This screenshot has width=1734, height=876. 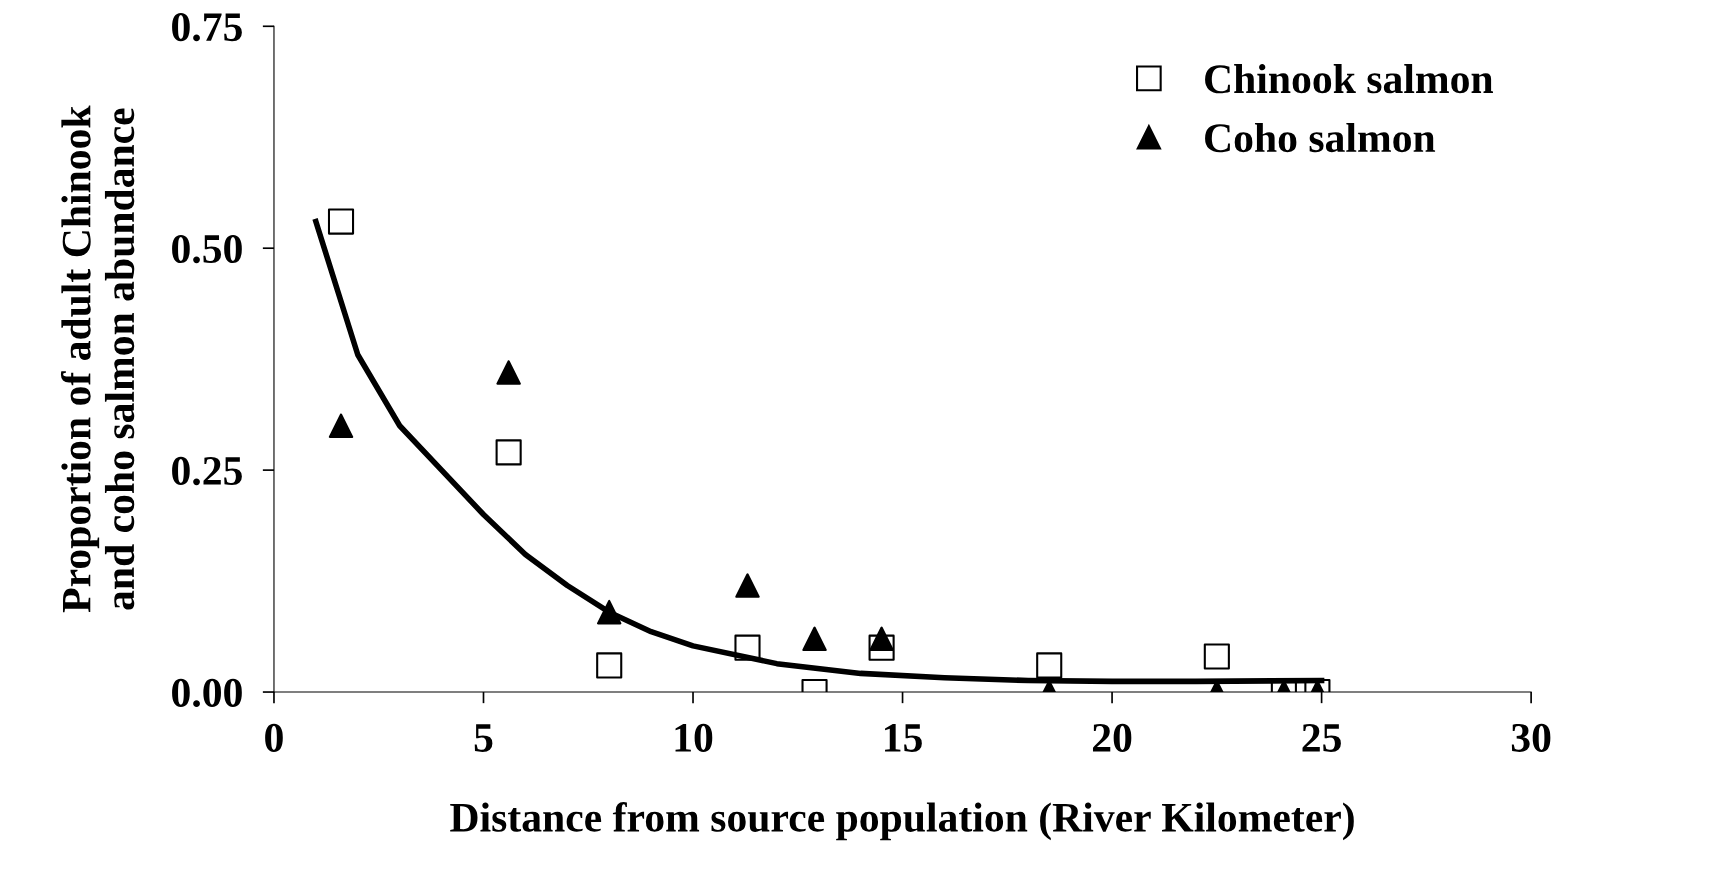 I want to click on x-tick-label: 20, so click(x=1112, y=737).